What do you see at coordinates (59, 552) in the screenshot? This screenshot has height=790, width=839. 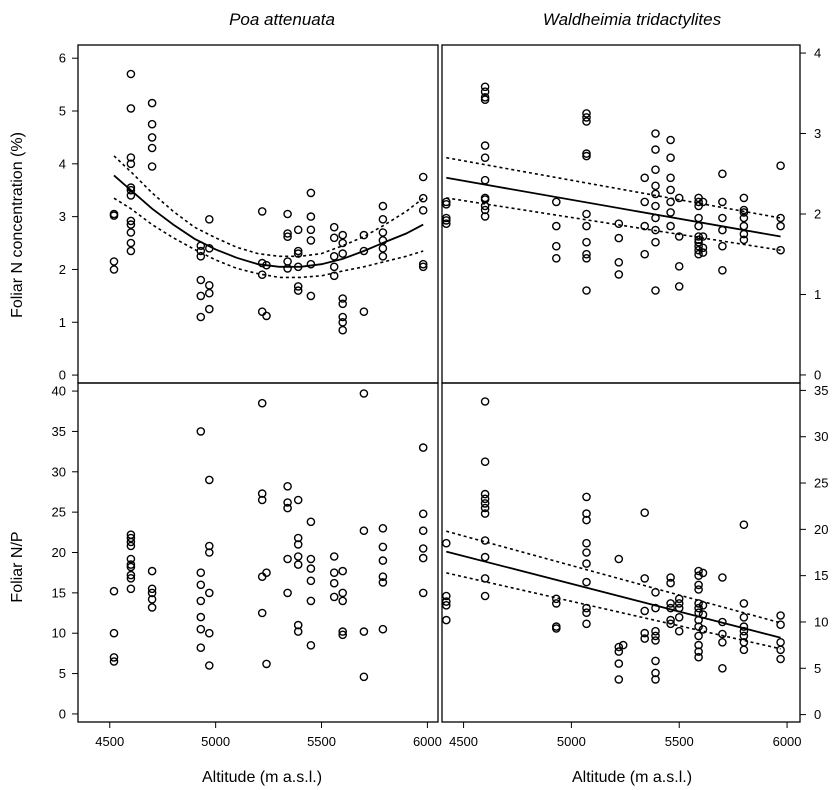 I see `y-tick-label: 20` at bounding box center [59, 552].